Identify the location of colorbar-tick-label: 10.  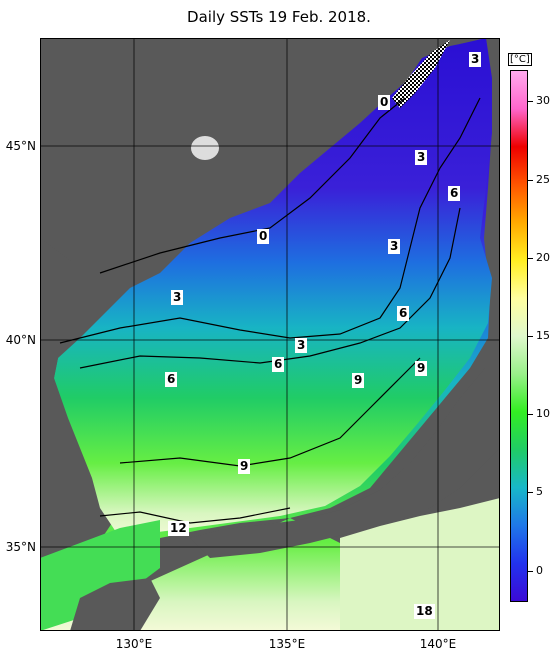
(543, 414).